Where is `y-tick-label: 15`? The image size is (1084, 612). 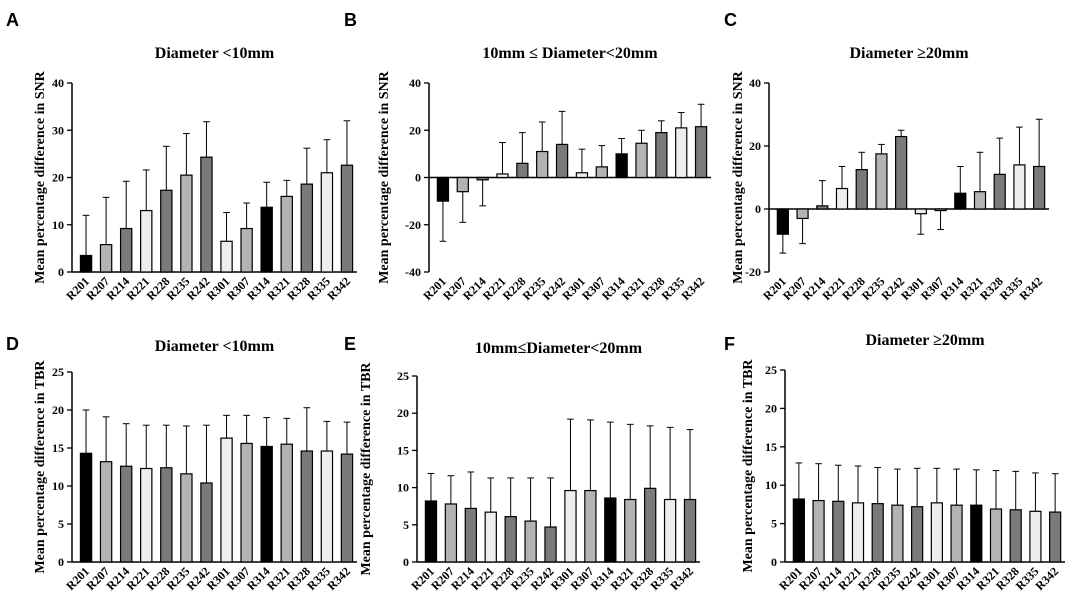 y-tick-label: 15 is located at coordinates (403, 450).